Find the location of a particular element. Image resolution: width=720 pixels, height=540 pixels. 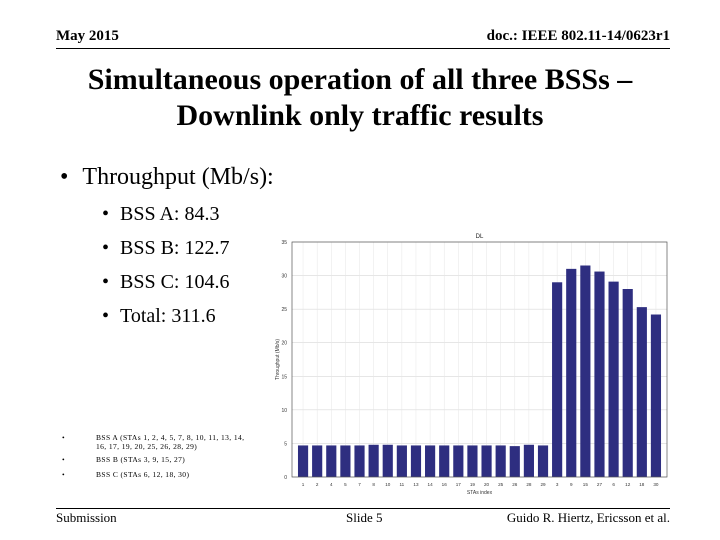

x-tick-label: 27 is located at coordinates (600, 484).